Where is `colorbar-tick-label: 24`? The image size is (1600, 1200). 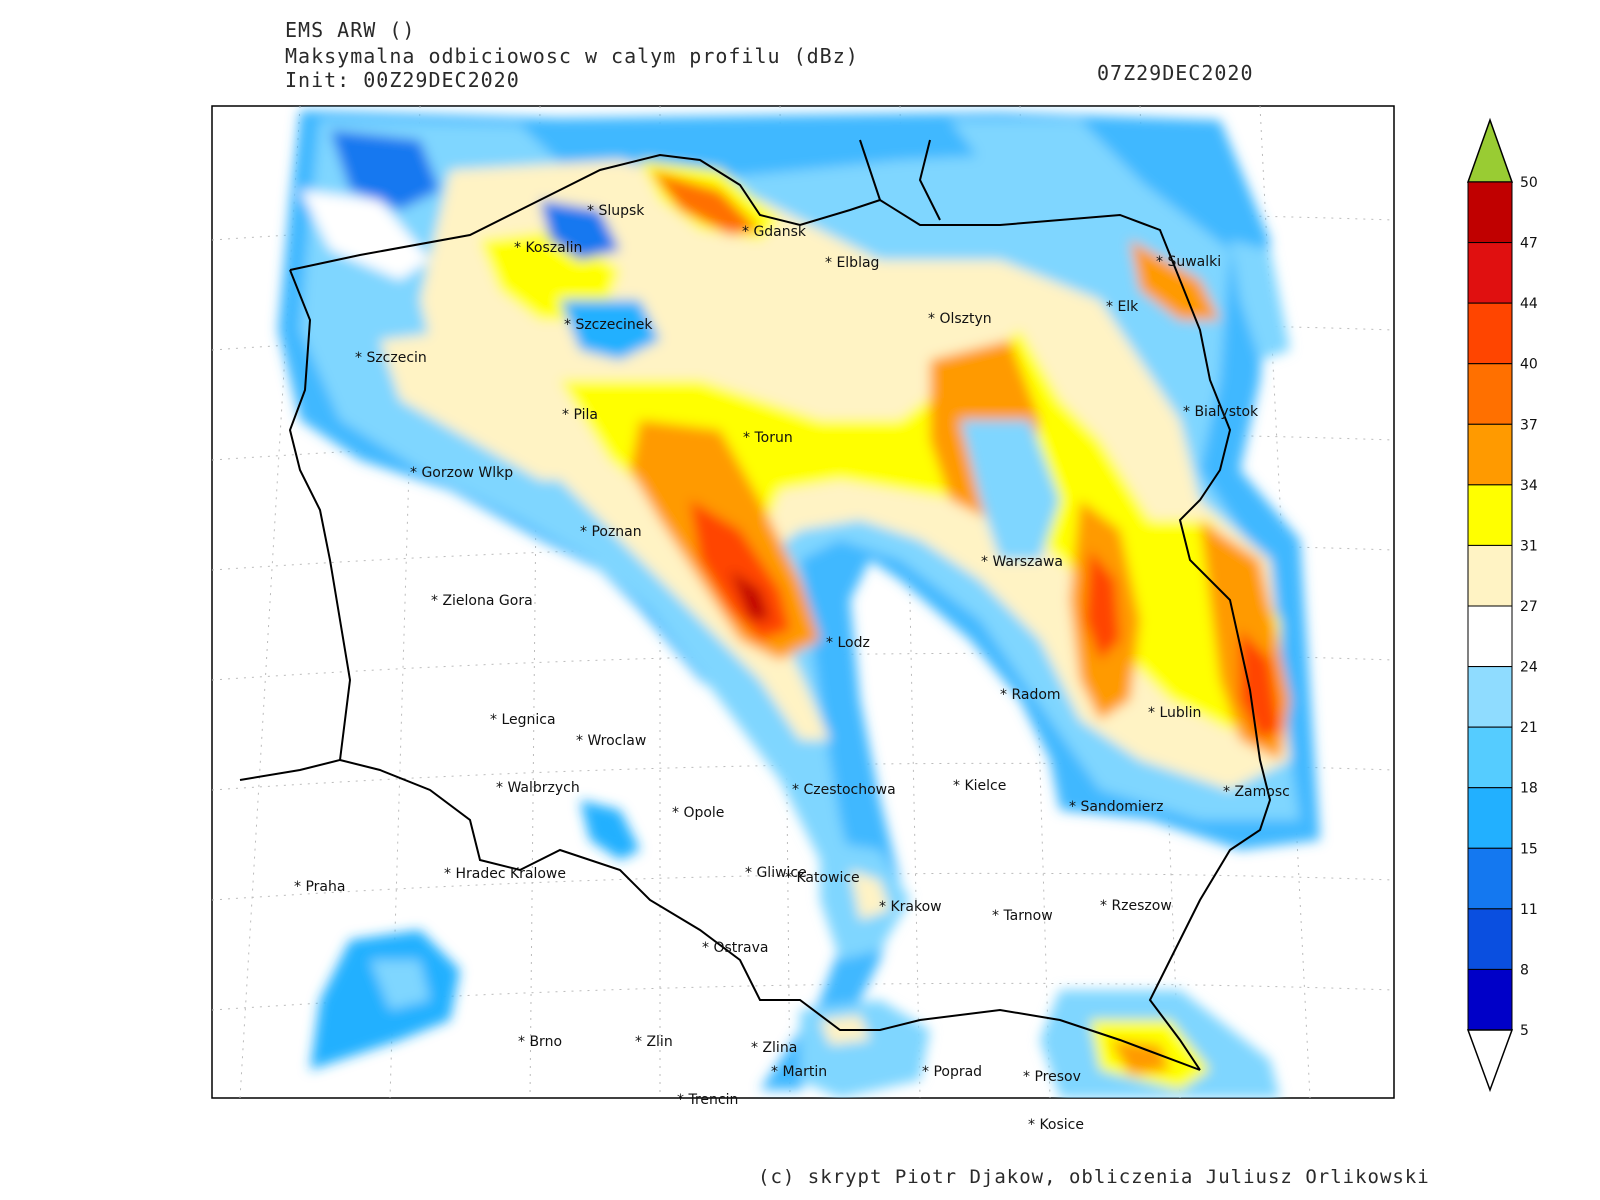 colorbar-tick-label: 24 is located at coordinates (1529, 668).